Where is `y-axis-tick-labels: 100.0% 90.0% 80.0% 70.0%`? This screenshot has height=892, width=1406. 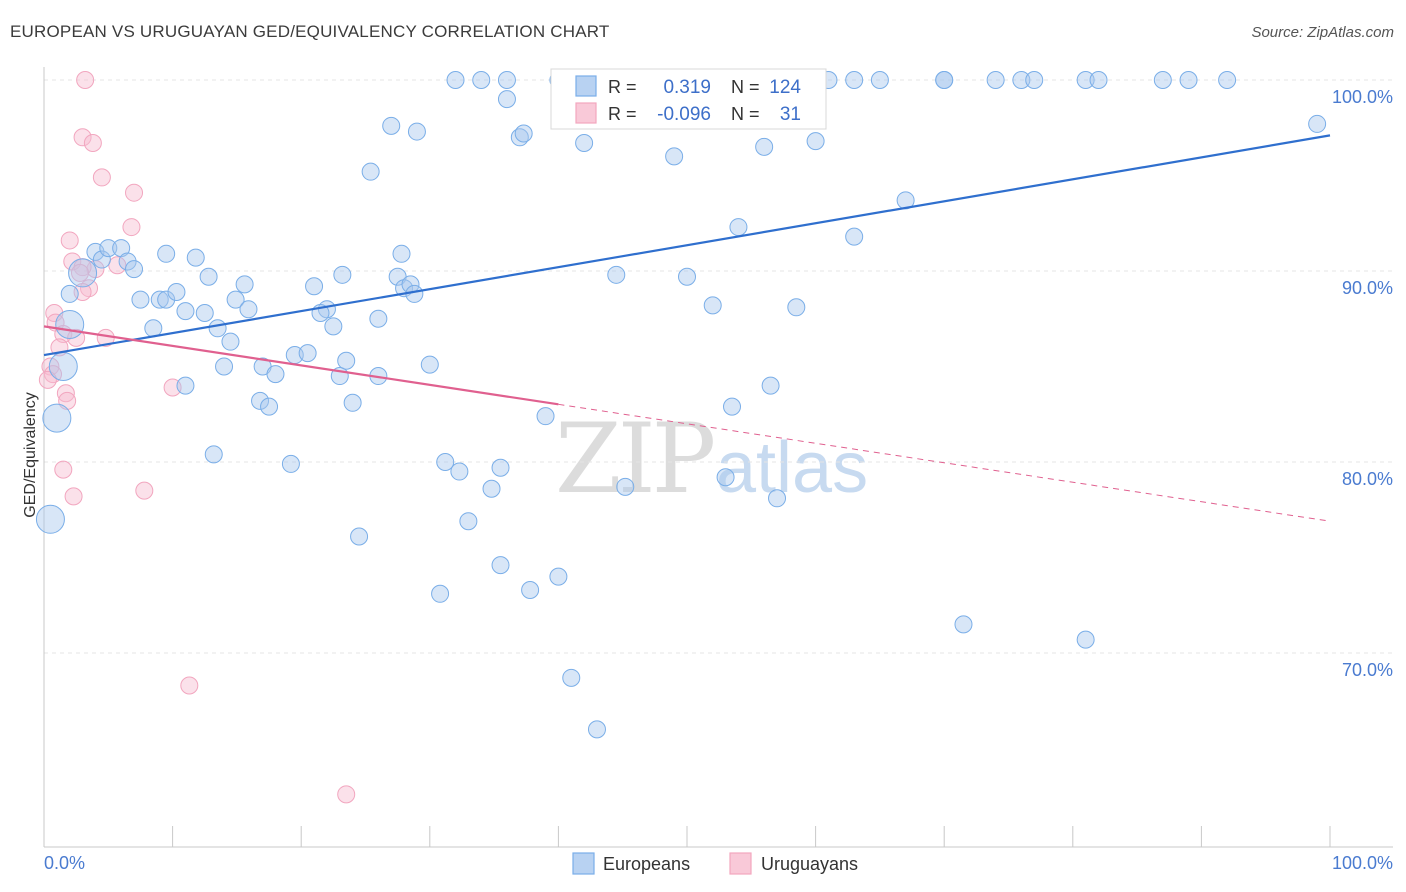
y-axis-tick-labels: 100.0% 90.0% 80.0% 70.0% is located at coordinates (1362, 383).